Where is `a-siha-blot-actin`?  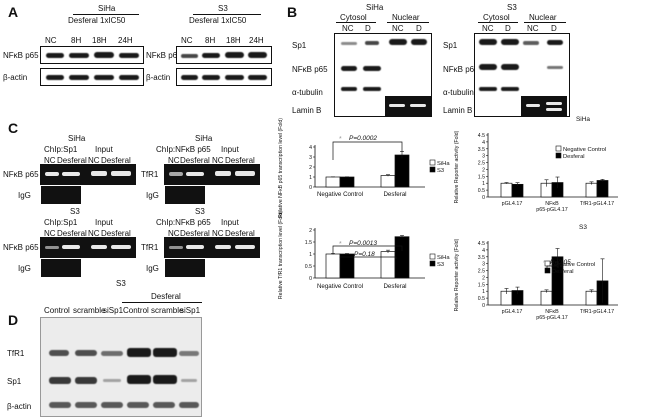 a-siha-blot-actin is located at coordinates (92, 77).